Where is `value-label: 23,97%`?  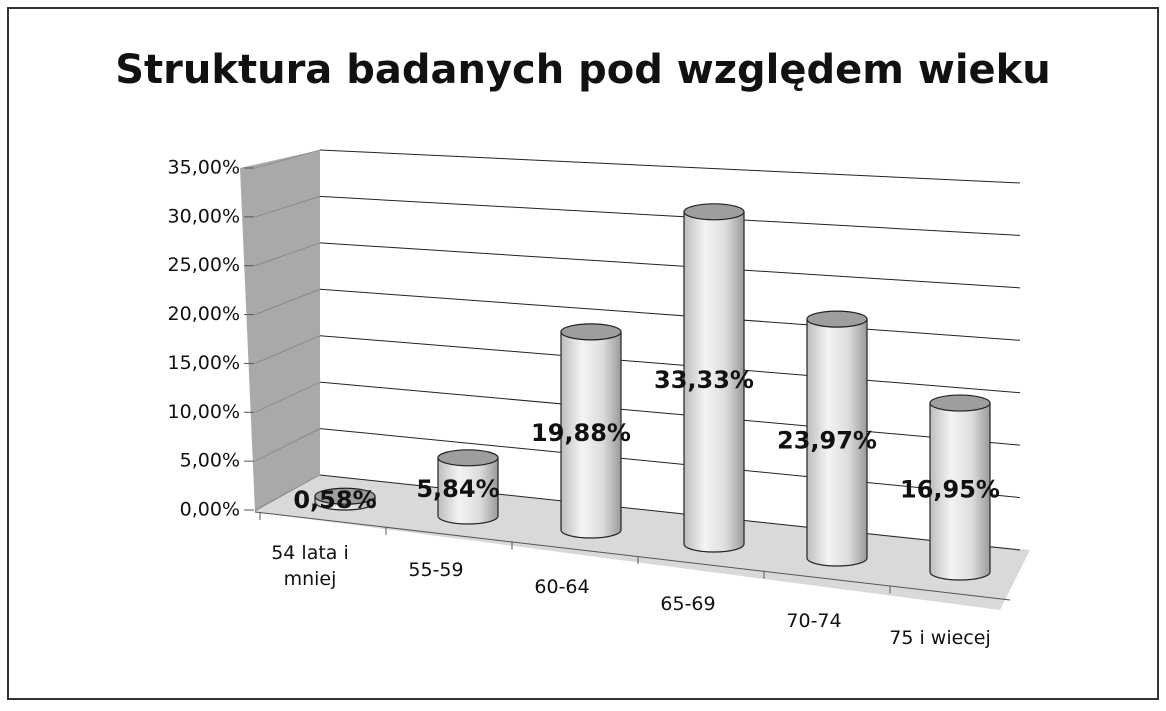 value-label: 23,97% is located at coordinates (827, 441).